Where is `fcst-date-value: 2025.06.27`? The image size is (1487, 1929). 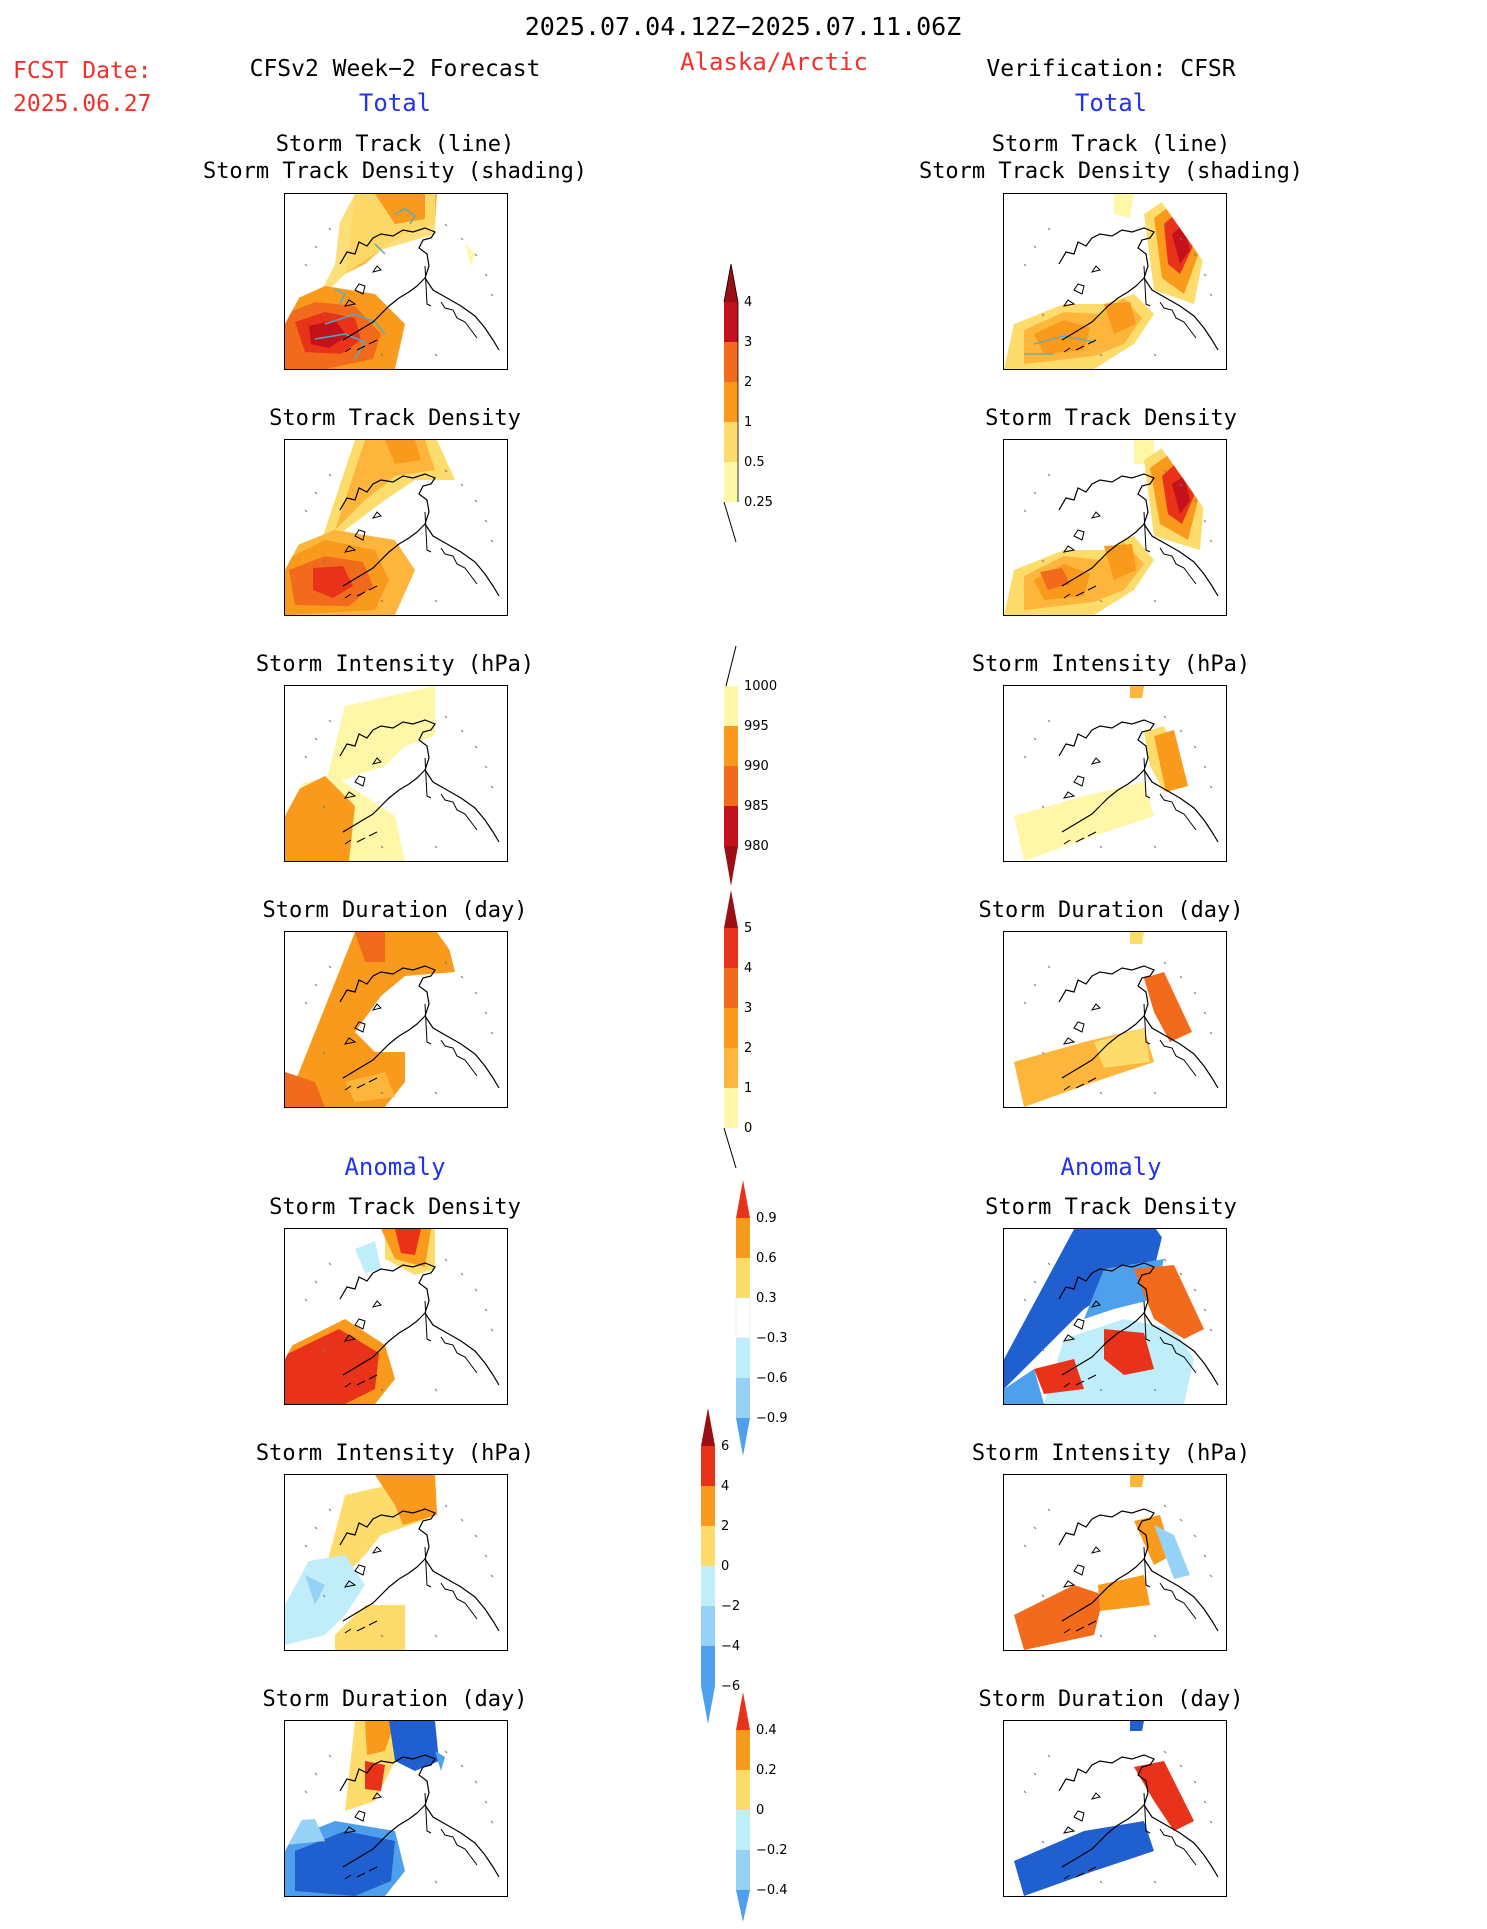
fcst-date-value: 2025.06.27 is located at coordinates (82, 104).